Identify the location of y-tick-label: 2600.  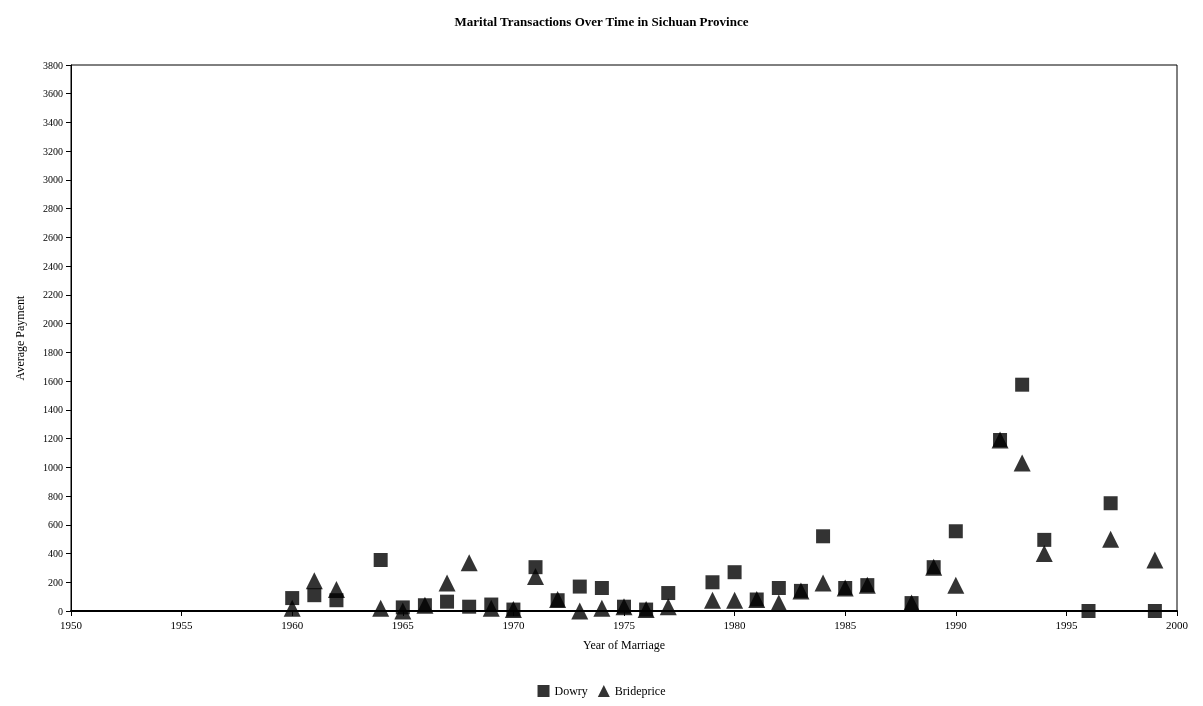
(53, 237).